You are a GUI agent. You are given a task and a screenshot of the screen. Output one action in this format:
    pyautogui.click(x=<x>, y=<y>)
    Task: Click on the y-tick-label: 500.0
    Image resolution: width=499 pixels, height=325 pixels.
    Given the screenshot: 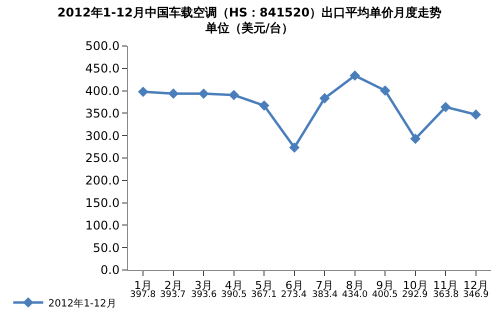 What is the action you would take?
    pyautogui.click(x=102, y=46)
    